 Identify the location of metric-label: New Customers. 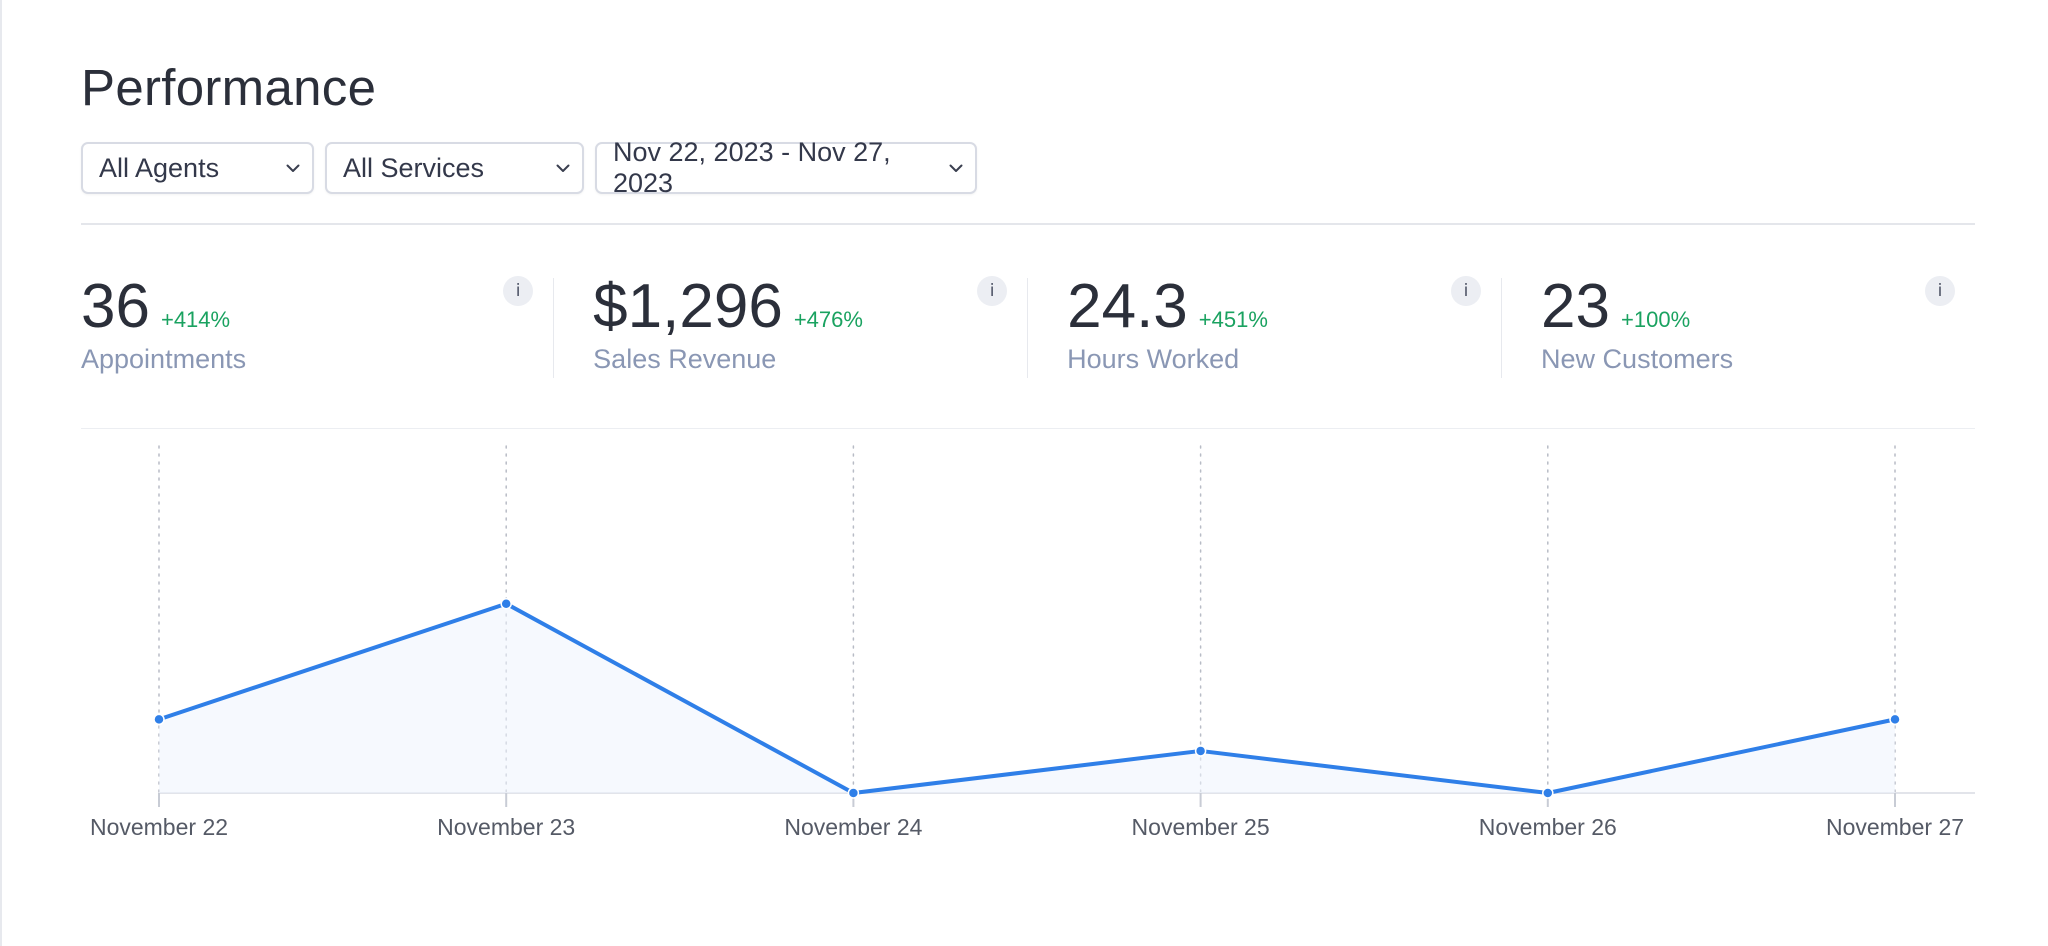
(1637, 359).